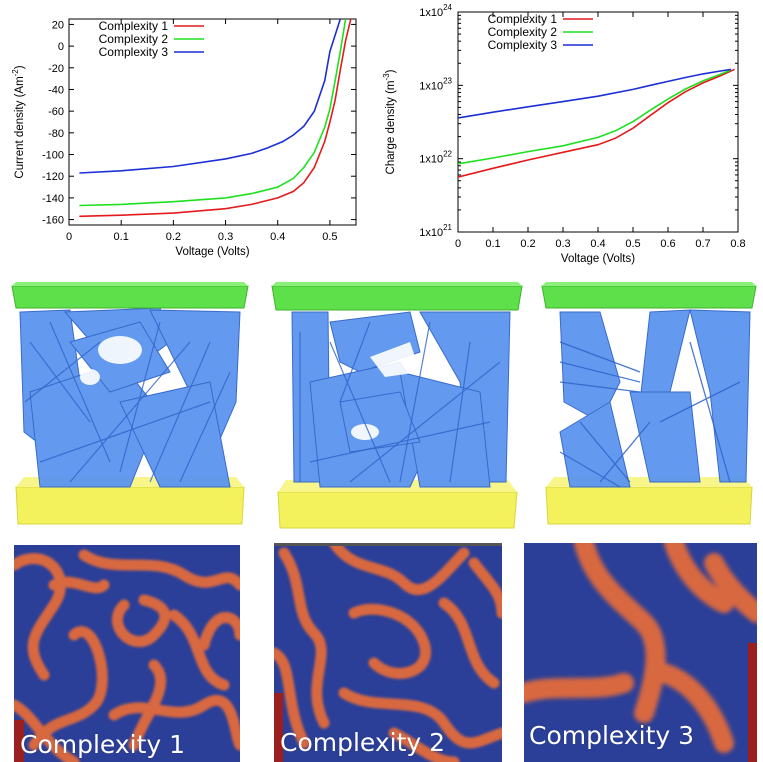  Describe the element at coordinates (612, 735) in the screenshot. I see `caption-complexity-3: Complexity 3` at that location.